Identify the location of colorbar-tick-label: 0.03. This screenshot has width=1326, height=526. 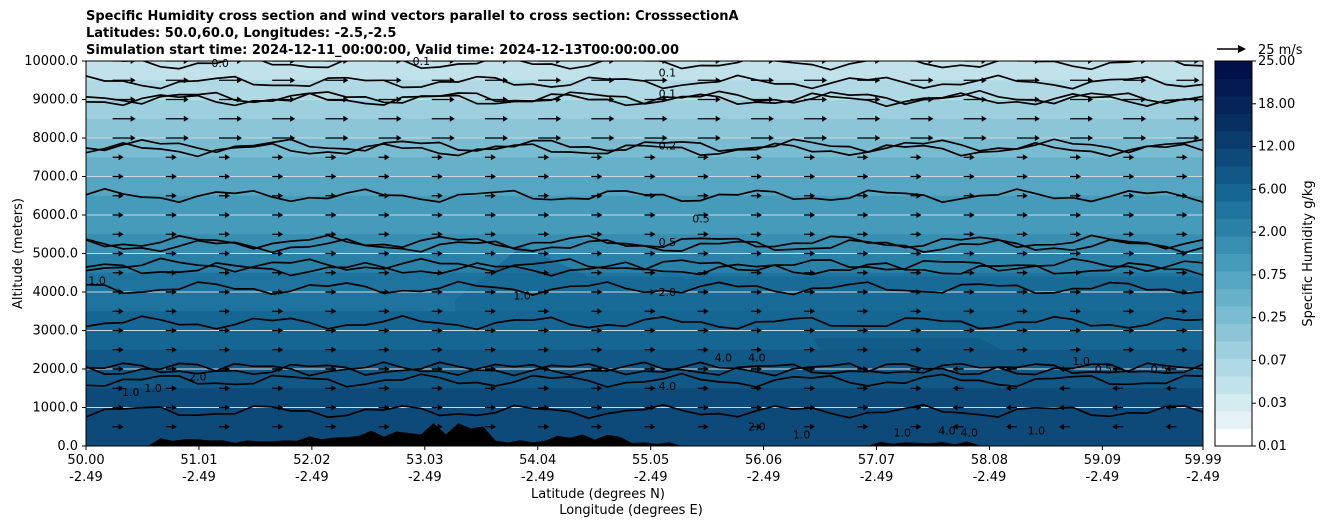
(1272, 403).